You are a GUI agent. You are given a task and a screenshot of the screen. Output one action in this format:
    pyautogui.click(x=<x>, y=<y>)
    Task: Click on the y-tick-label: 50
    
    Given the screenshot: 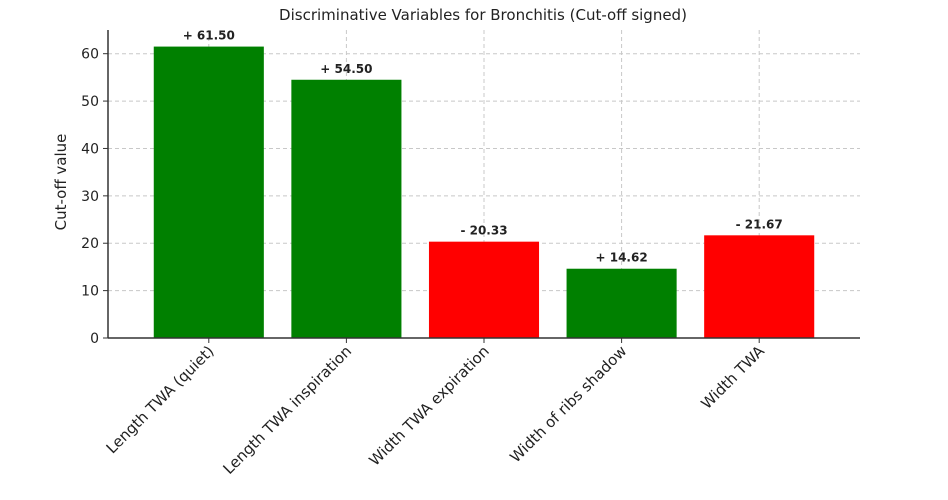 What is the action you would take?
    pyautogui.click(x=90, y=102)
    